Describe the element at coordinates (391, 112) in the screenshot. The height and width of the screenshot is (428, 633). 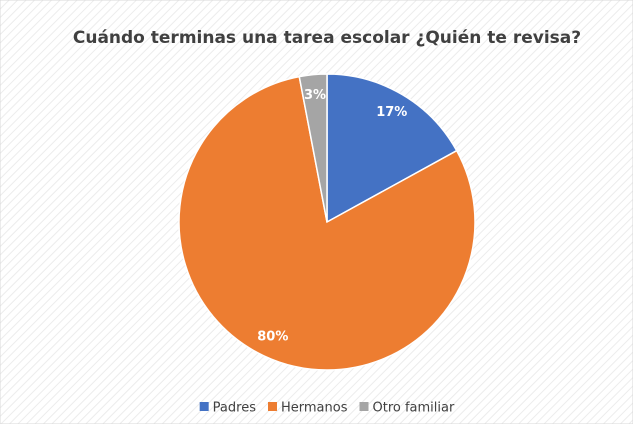
I see `data-label: 17%` at that location.